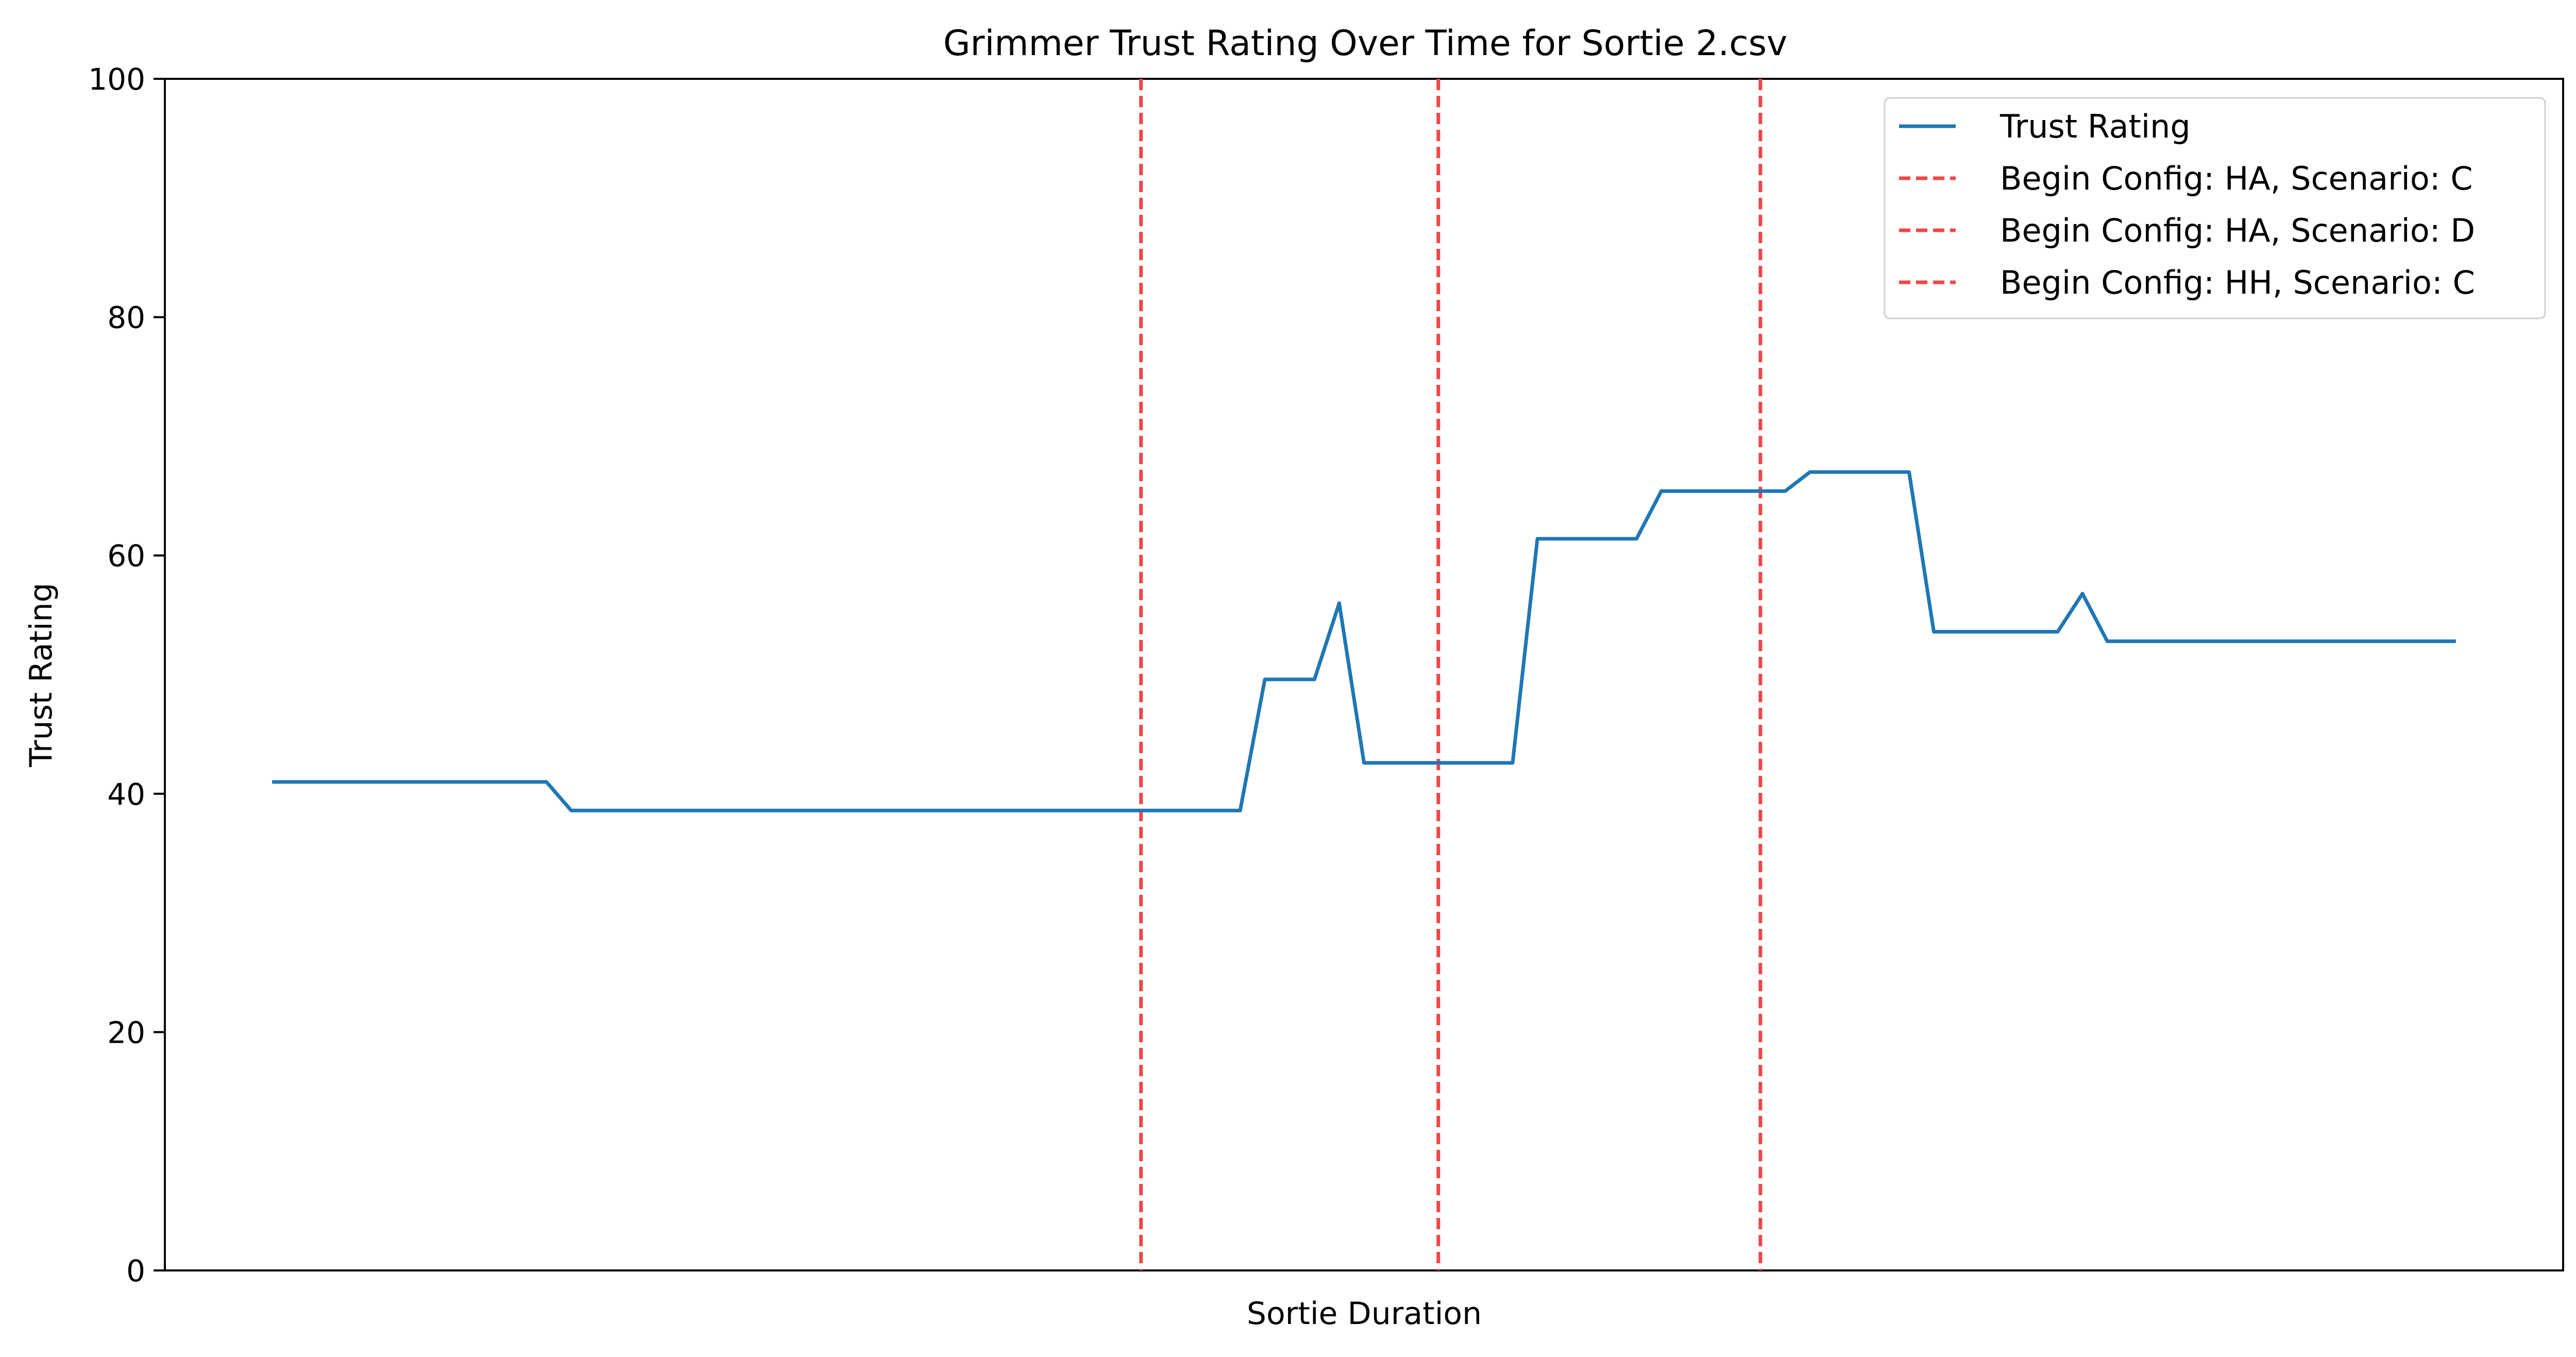  What do you see at coordinates (2236, 178) in the screenshot?
I see `legend-label-config-ha-c: Begin Config: HA, Scenario: C` at bounding box center [2236, 178].